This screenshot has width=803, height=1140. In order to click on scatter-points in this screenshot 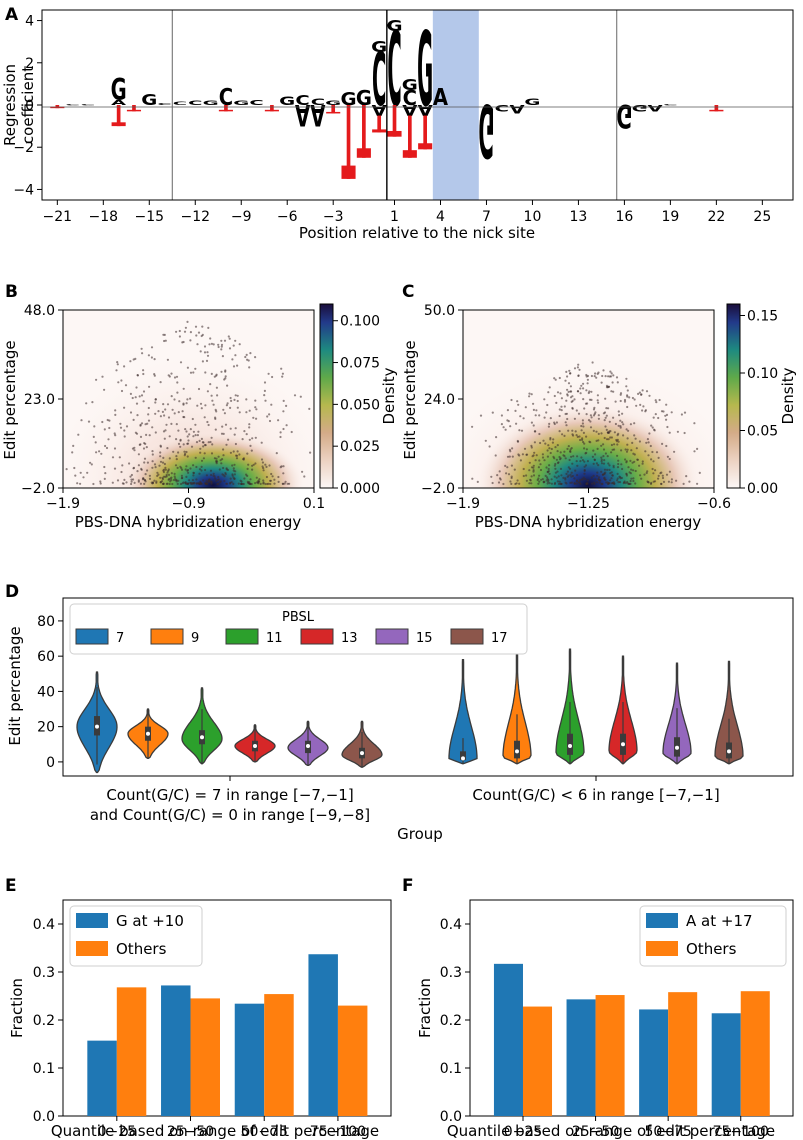, I will do `click(586, 423)`.